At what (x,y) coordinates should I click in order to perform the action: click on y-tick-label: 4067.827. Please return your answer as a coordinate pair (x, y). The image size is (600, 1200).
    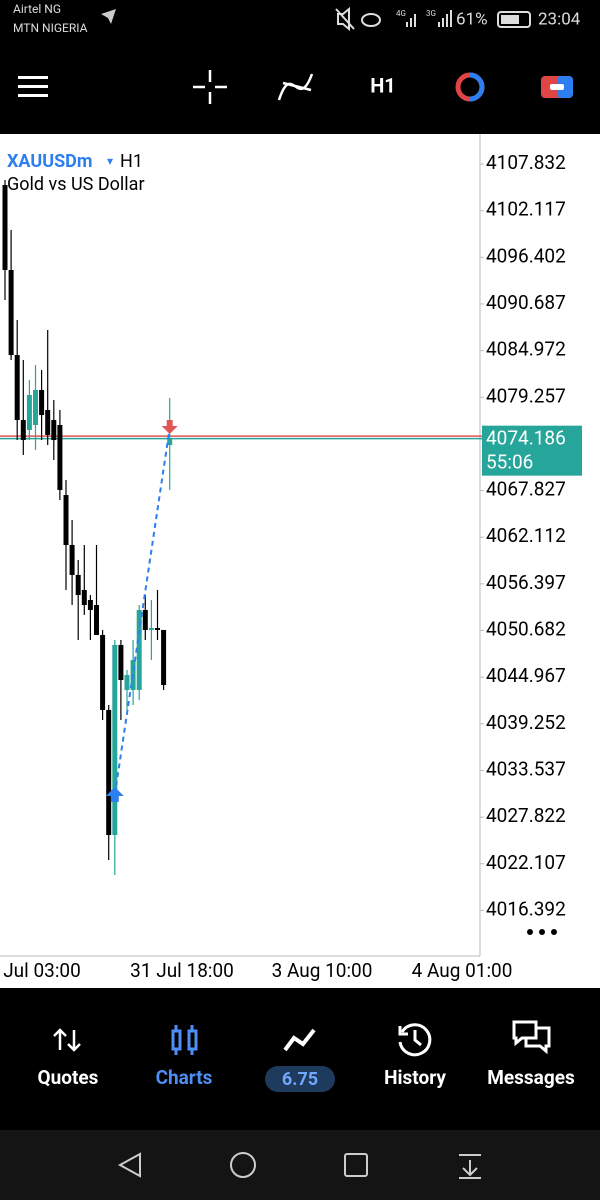
    Looking at the image, I should click on (526, 489).